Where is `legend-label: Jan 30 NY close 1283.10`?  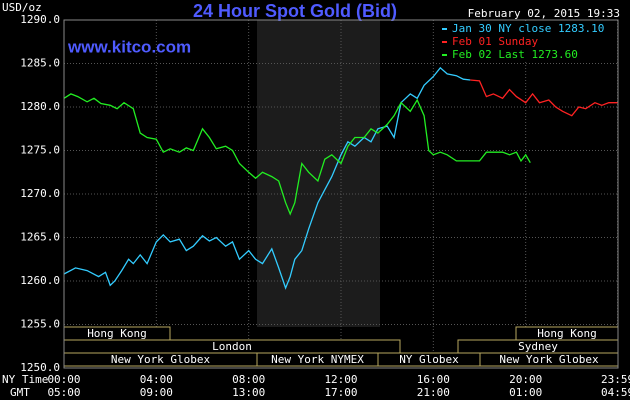 legend-label: Jan 30 NY close 1283.10 is located at coordinates (528, 28).